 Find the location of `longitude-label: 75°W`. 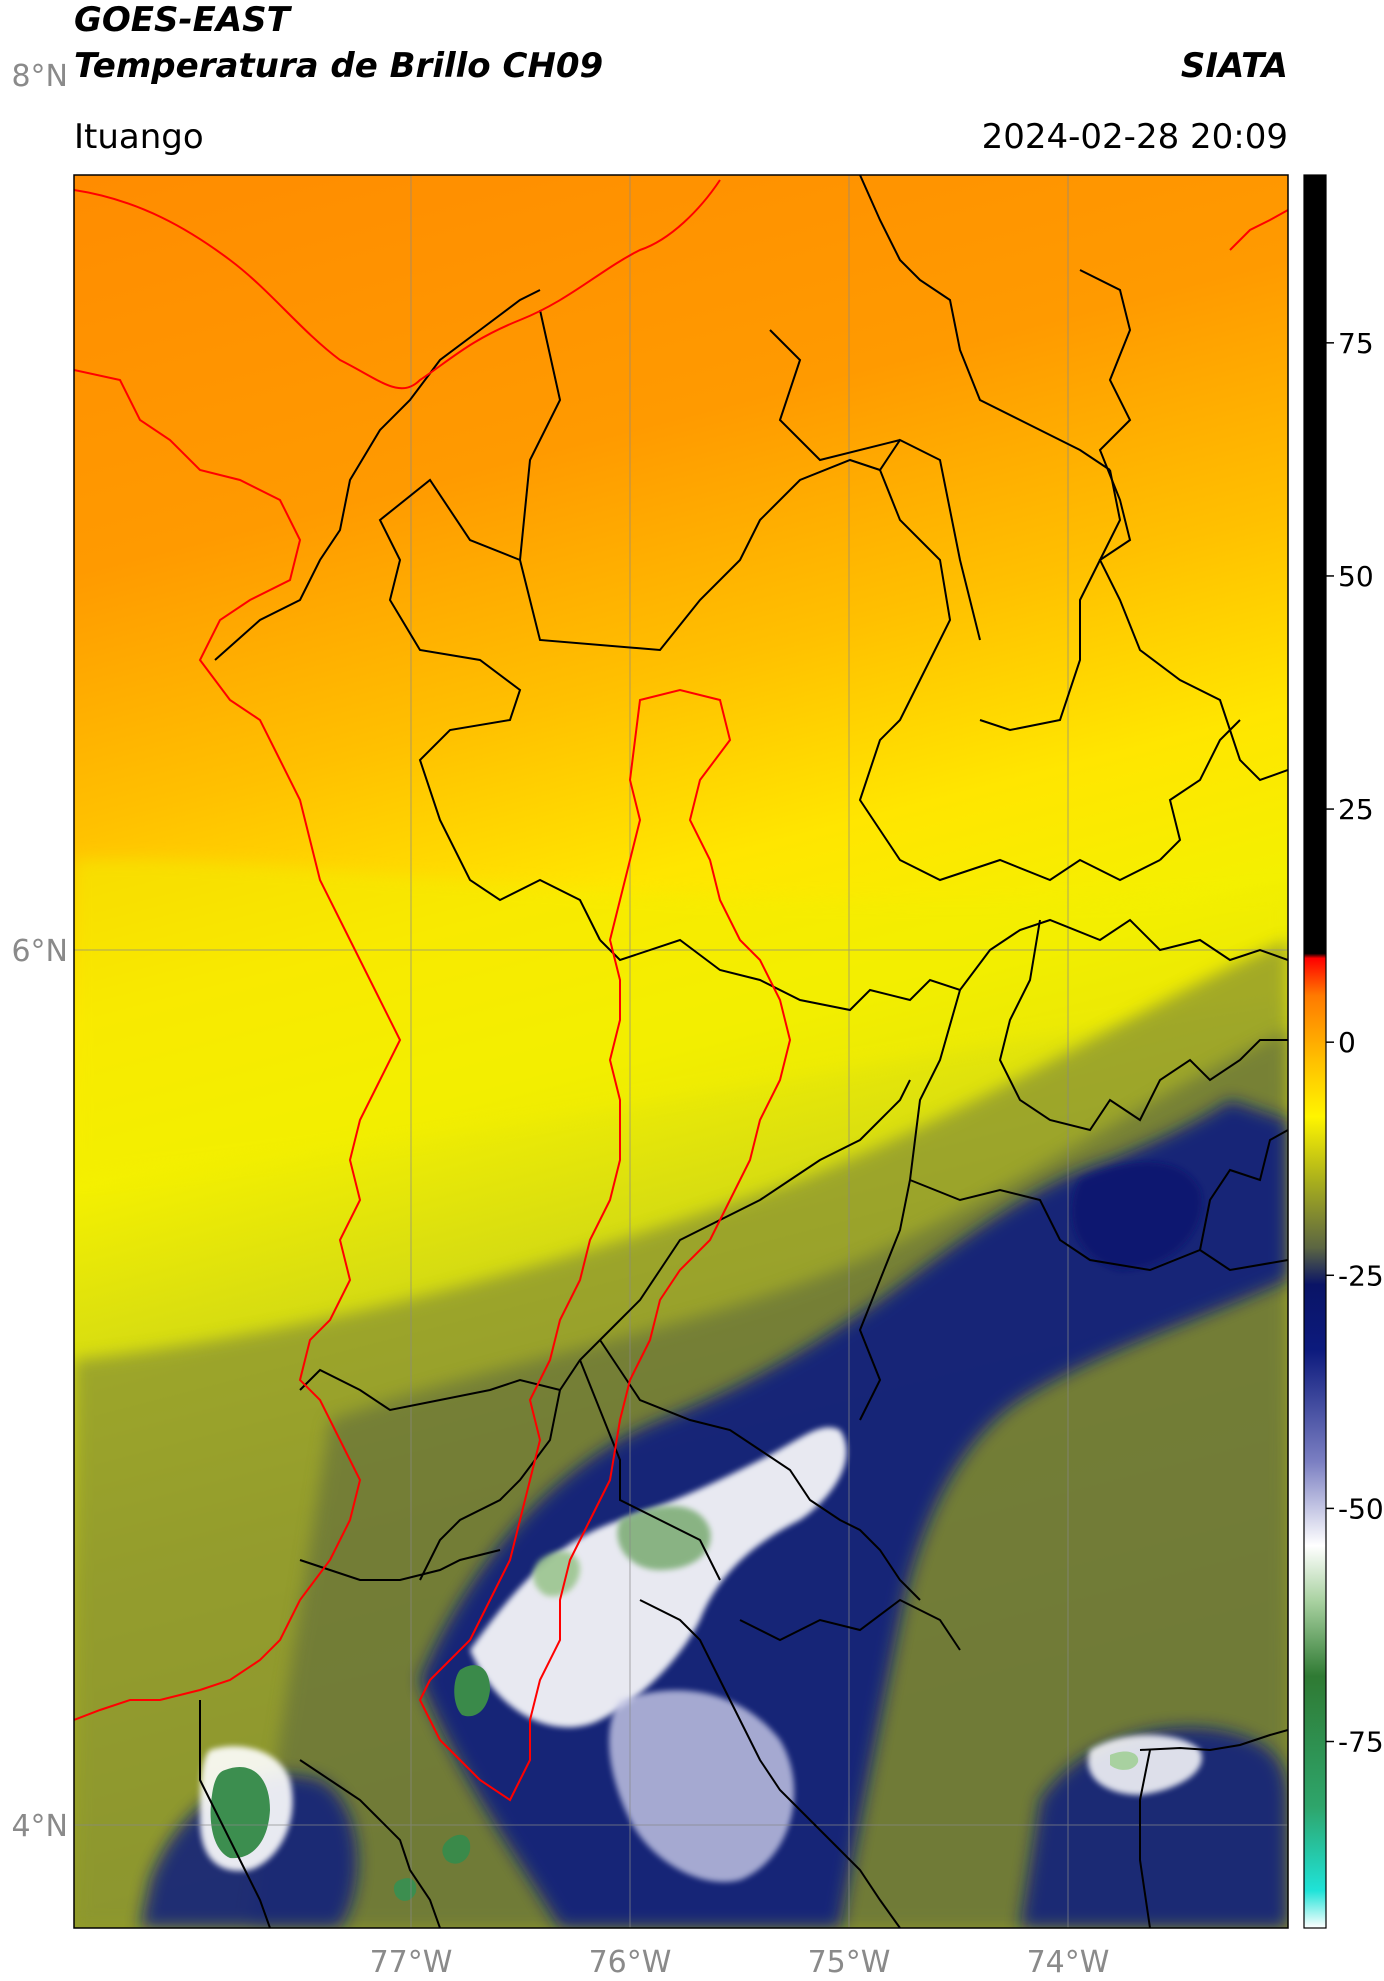

longitude-label: 75°W is located at coordinates (849, 1962).